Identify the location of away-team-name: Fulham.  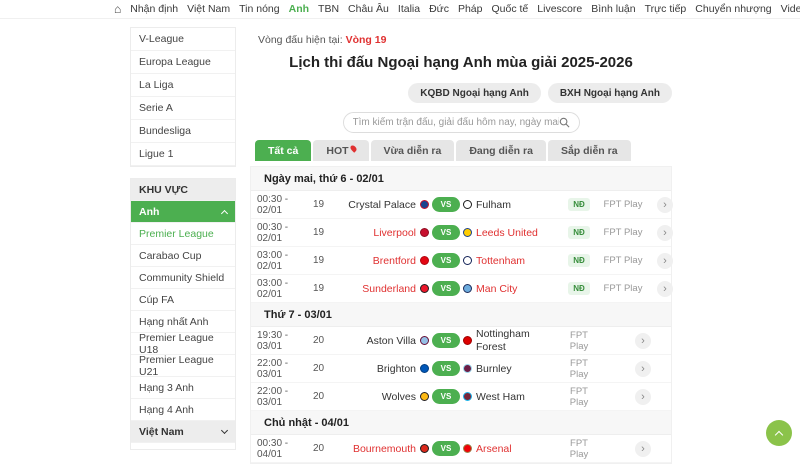
(493, 205).